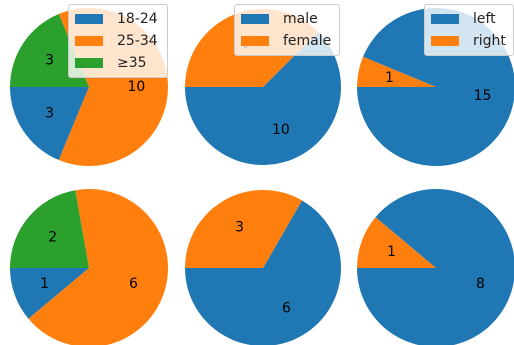  I want to click on pie-4: 1 6 2, so click(89, 267).